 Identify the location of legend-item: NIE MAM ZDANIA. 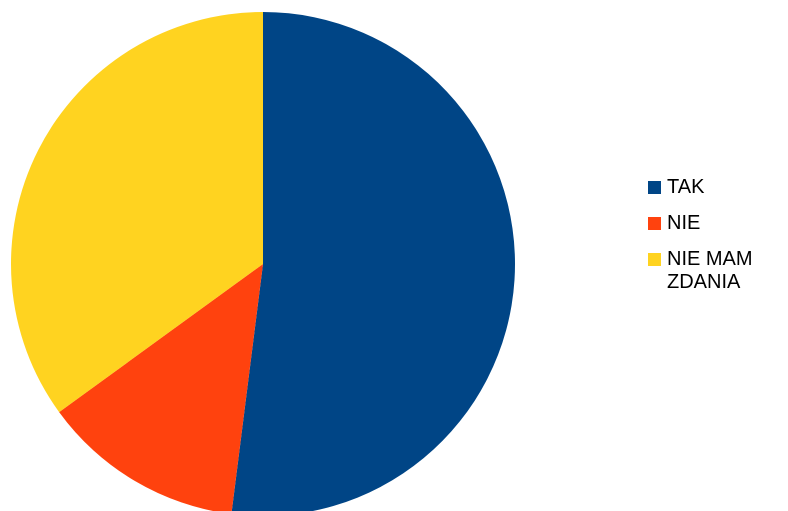
(700, 271).